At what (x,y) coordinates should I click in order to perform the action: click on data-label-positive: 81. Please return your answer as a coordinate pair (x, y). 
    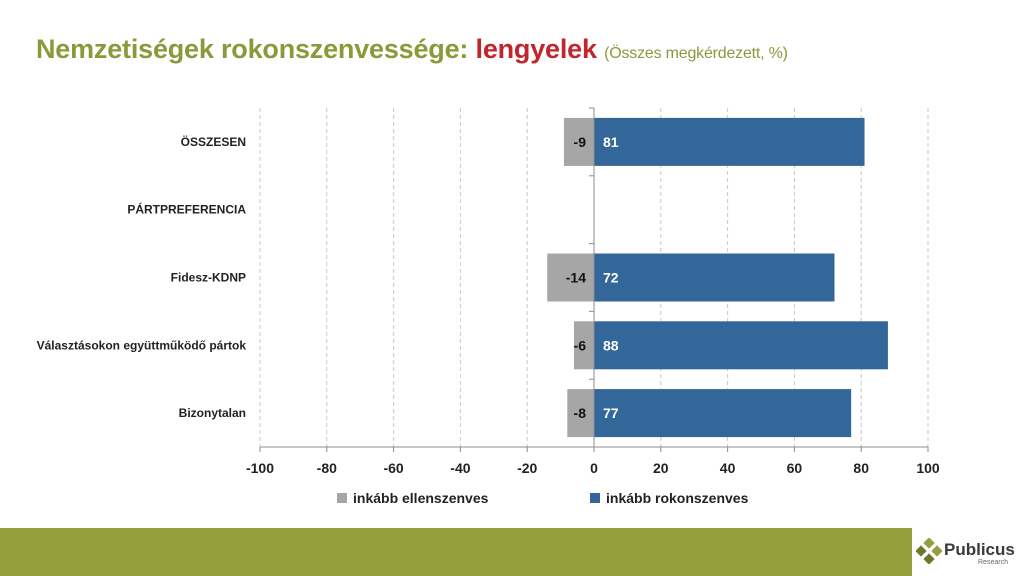
    Looking at the image, I should click on (611, 142).